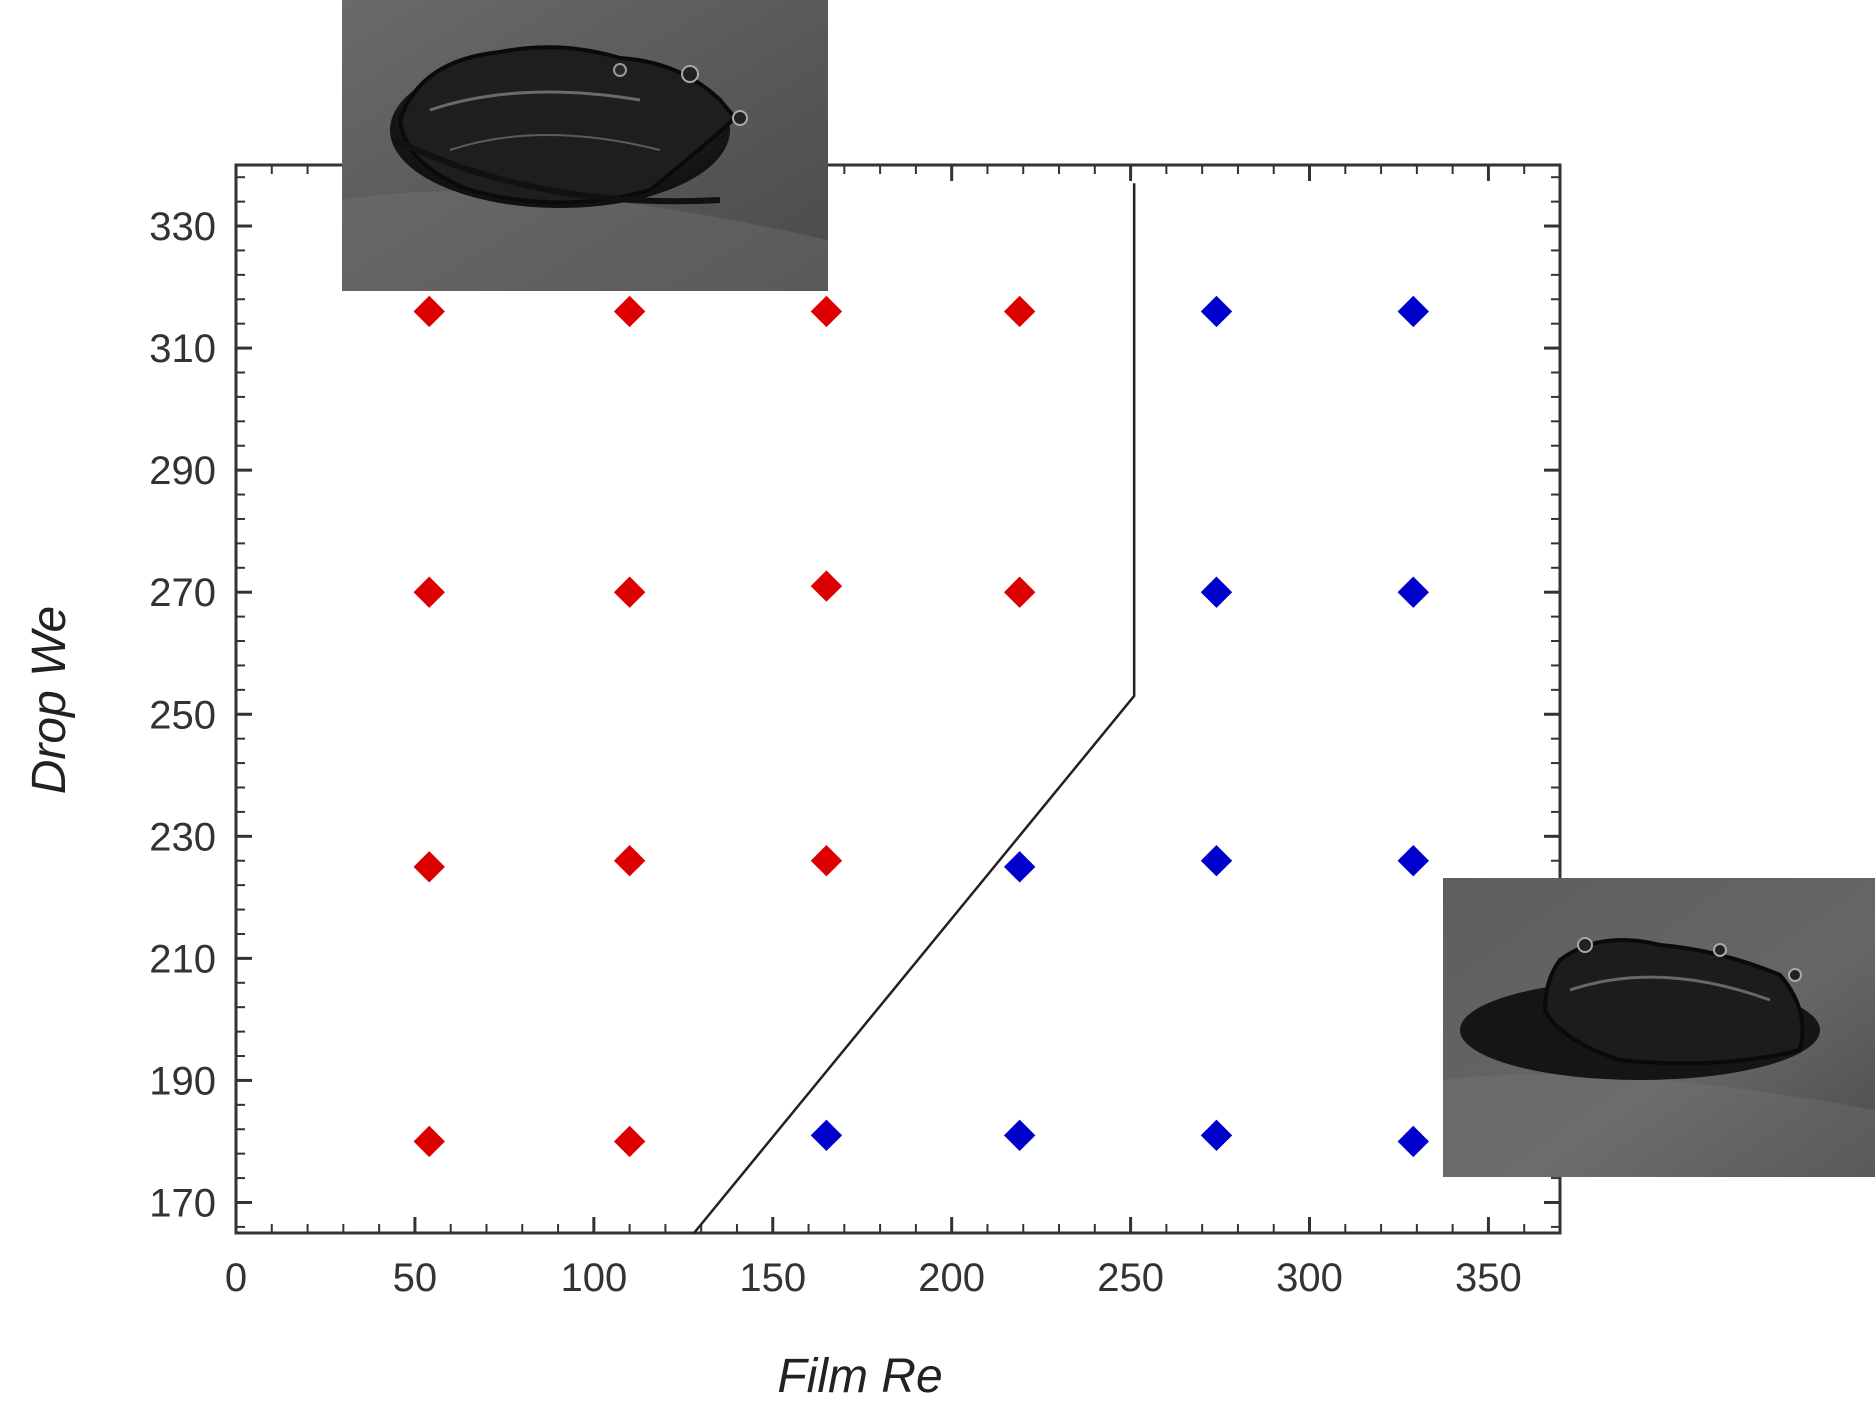 The image size is (1875, 1413). Describe the element at coordinates (182, 715) in the screenshot. I see `y-tick-label: 250` at that location.